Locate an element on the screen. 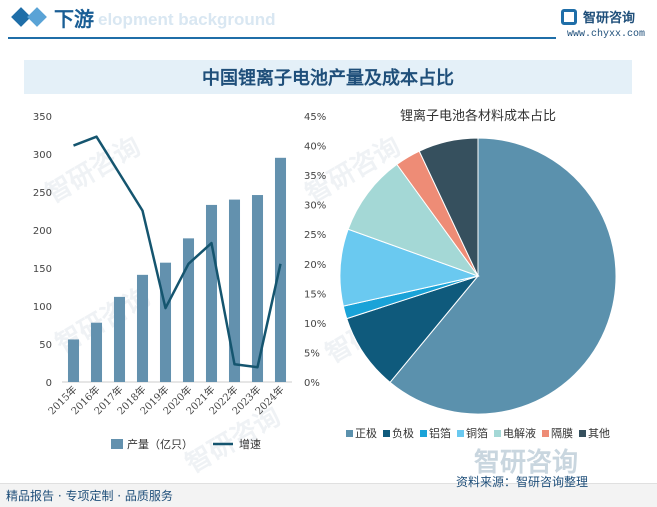 The image size is (657, 507). footer-source: 资料来源：智研咨询整理 is located at coordinates (522, 482).